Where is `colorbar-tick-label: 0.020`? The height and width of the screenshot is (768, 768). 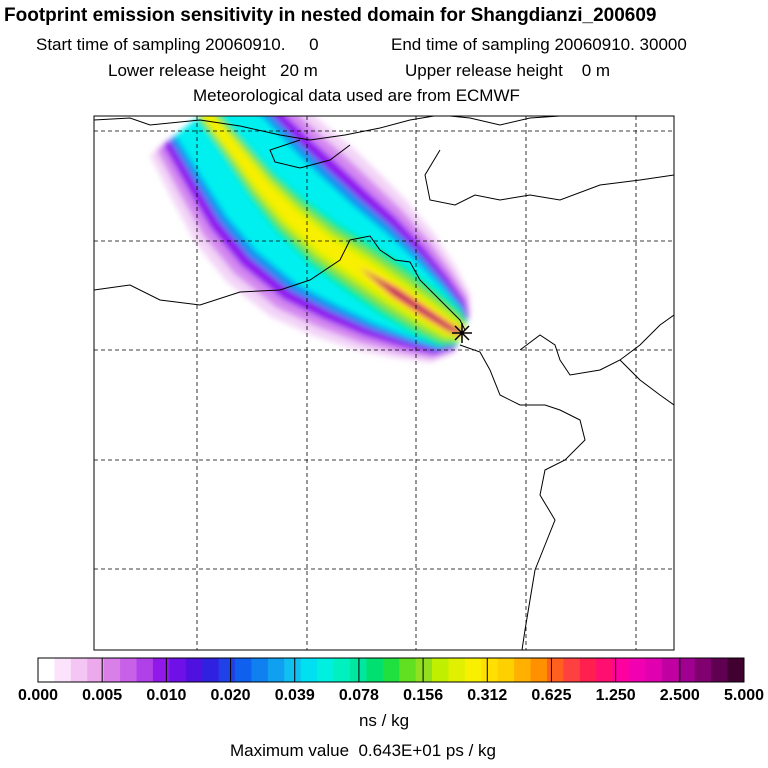
colorbar-tick-label: 0.020 is located at coordinates (231, 695).